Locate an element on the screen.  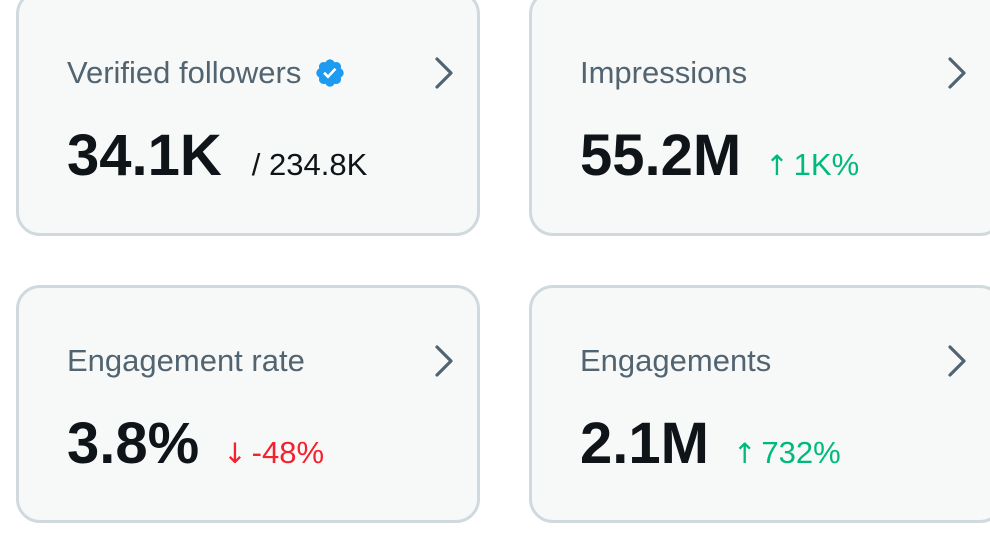
card-header: Impressions is located at coordinates (663, 73).